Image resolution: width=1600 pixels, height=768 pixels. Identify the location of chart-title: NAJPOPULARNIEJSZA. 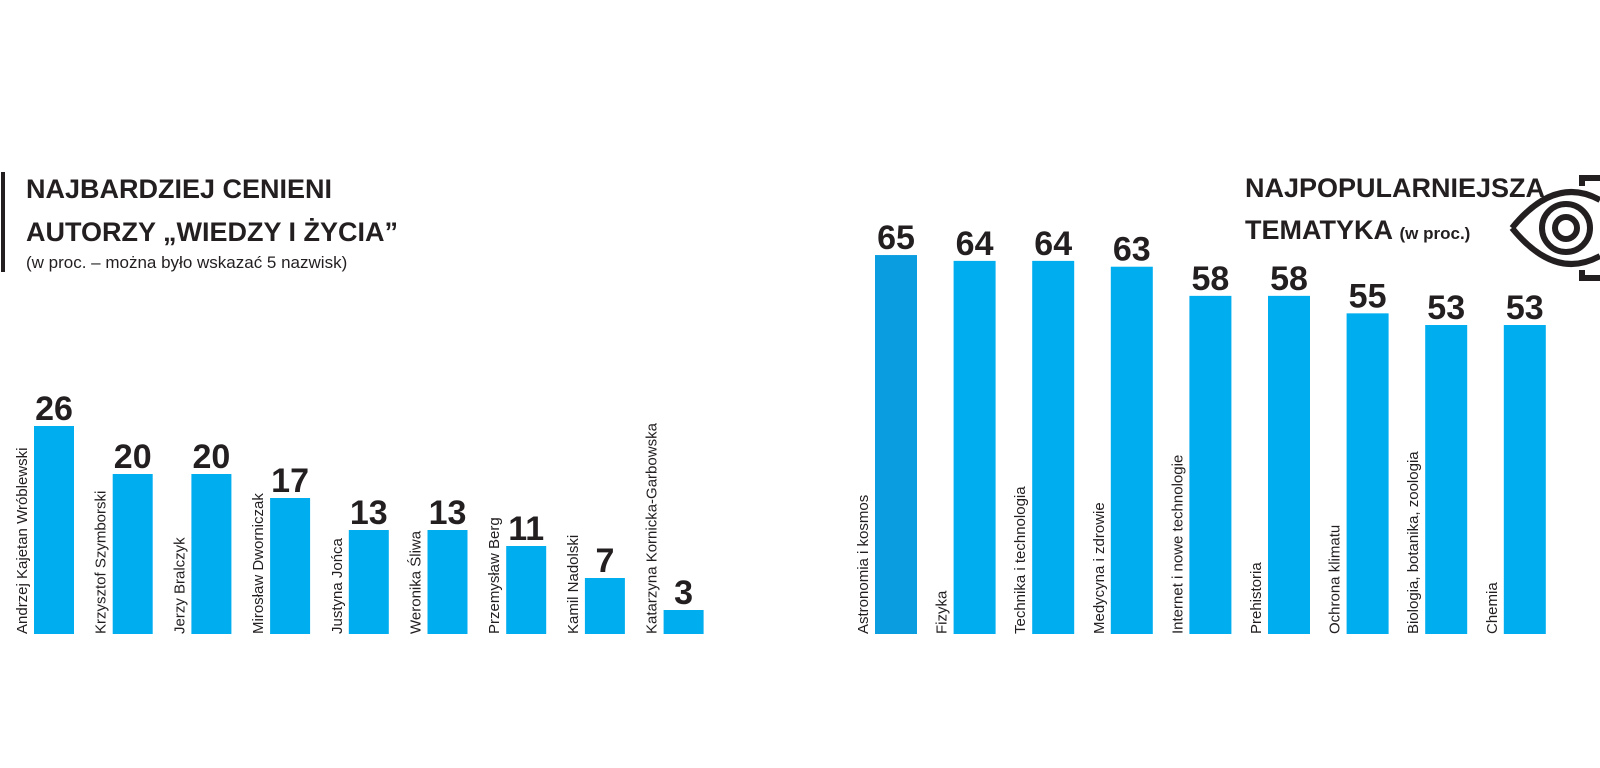
(1395, 188).